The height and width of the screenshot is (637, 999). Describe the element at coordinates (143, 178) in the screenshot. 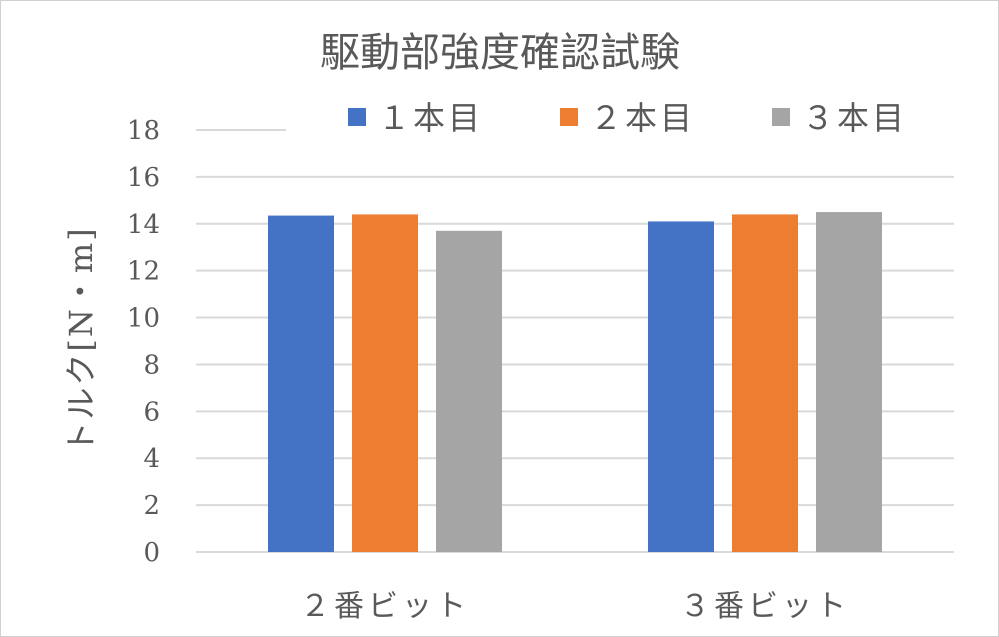

I see `y-tick-label: 16` at that location.